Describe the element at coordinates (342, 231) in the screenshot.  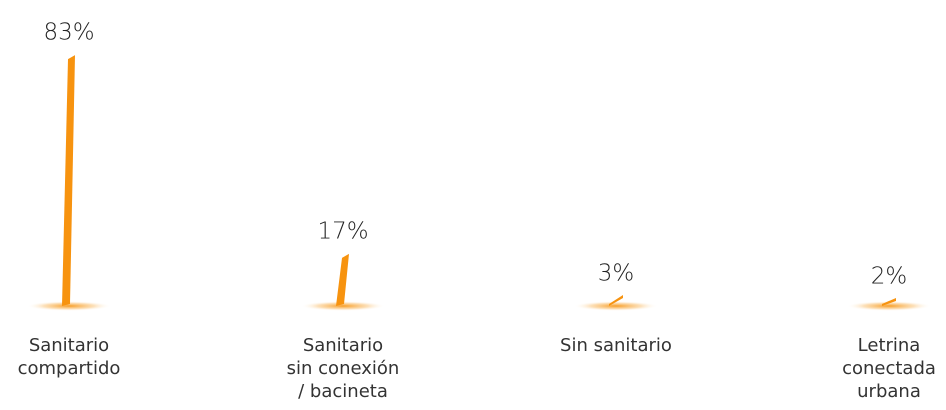
I see `value-label: 17%` at that location.